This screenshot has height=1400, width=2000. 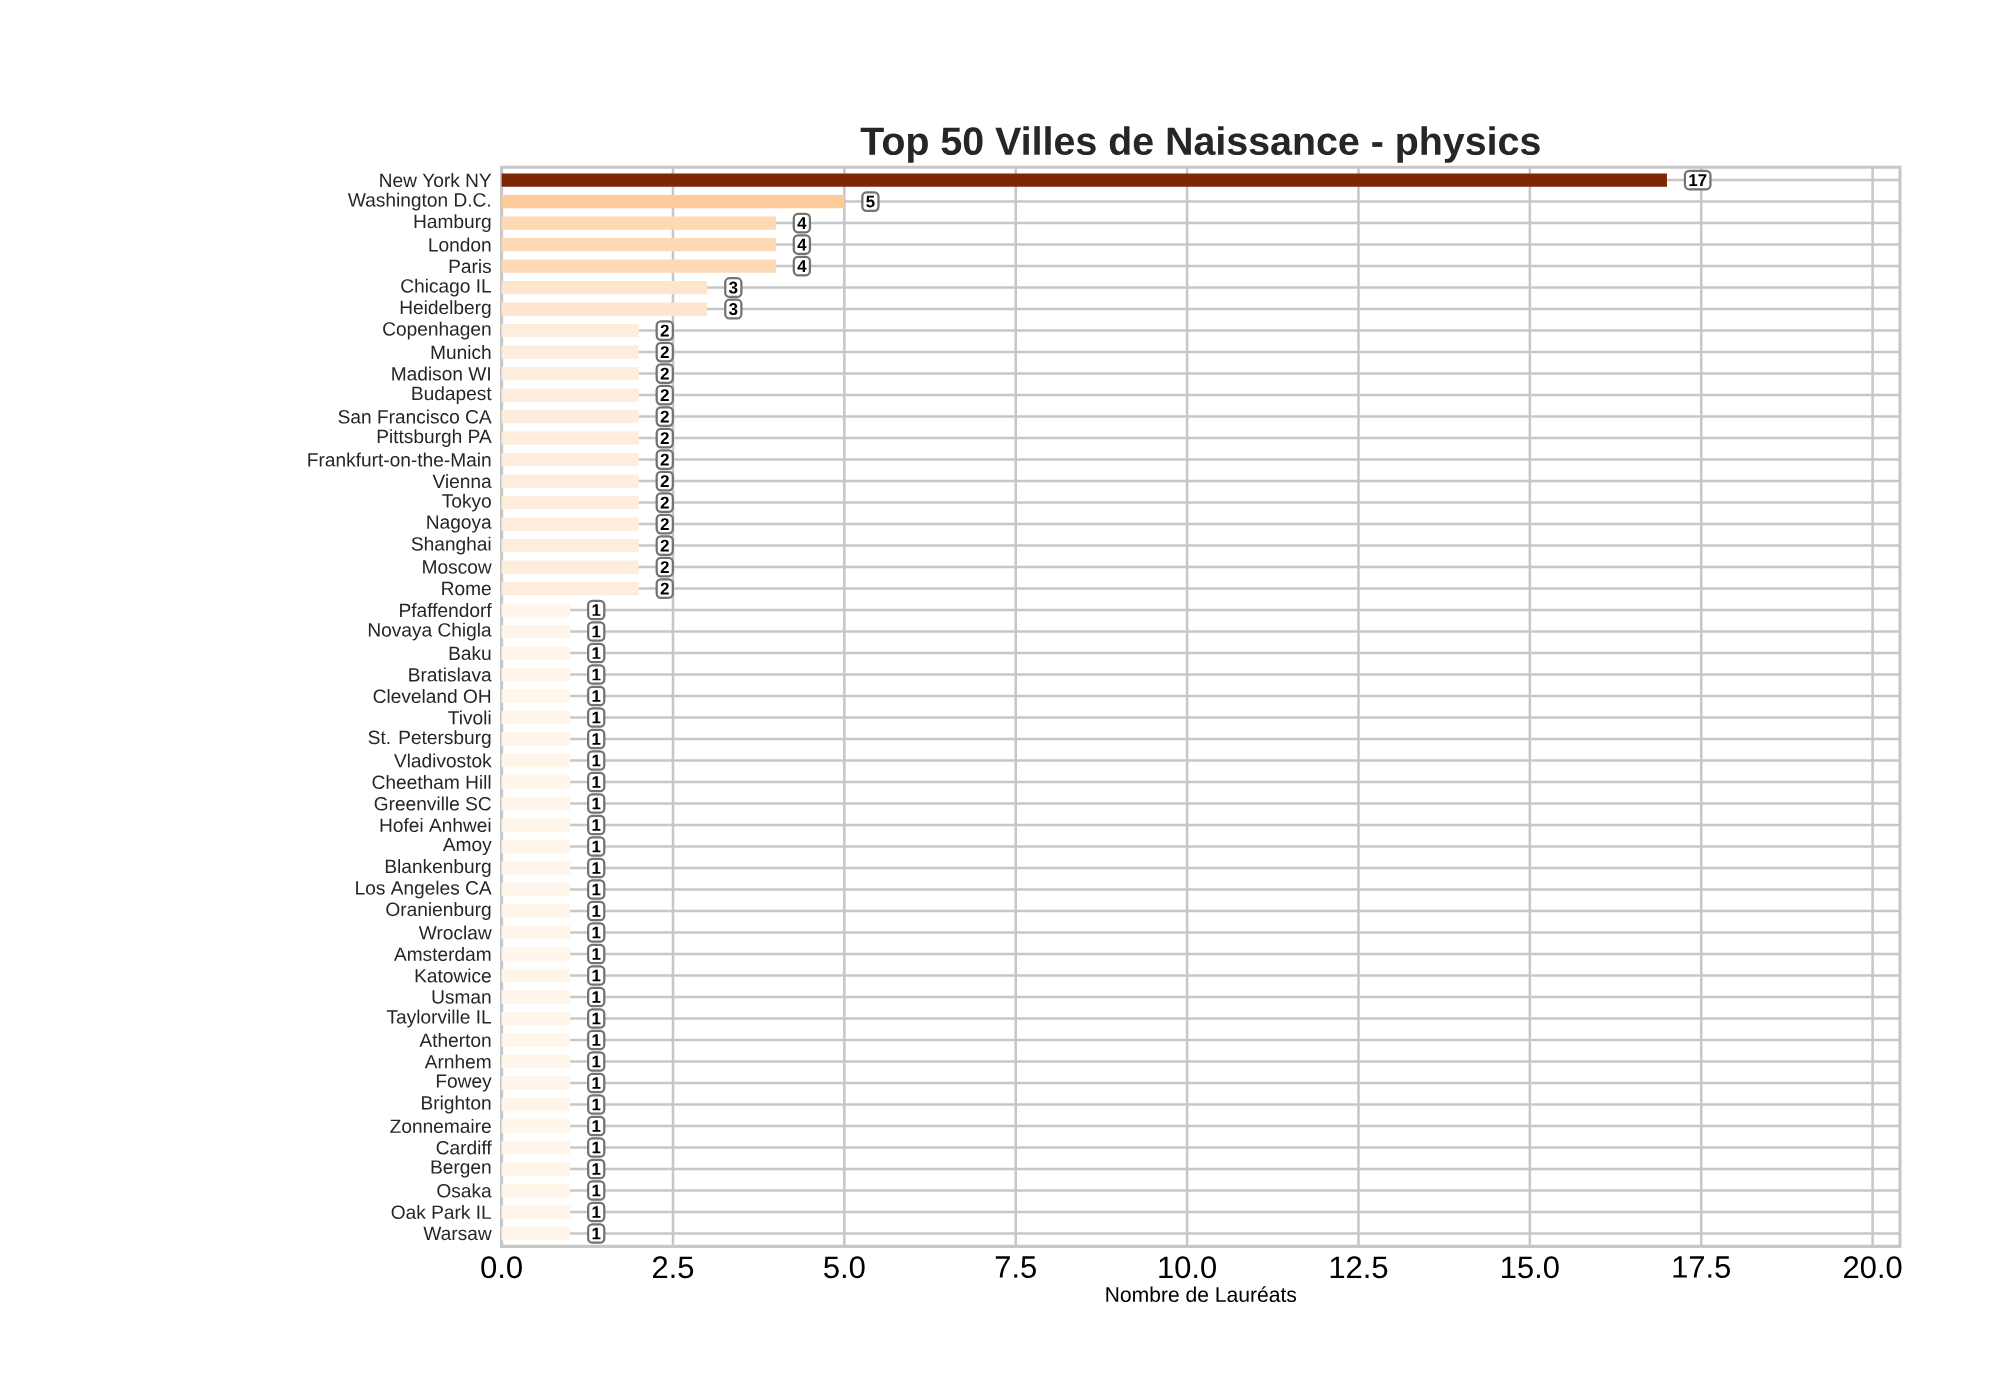 What do you see at coordinates (434, 438) in the screenshot?
I see `y-tick-label: Pittsburgh PA` at bounding box center [434, 438].